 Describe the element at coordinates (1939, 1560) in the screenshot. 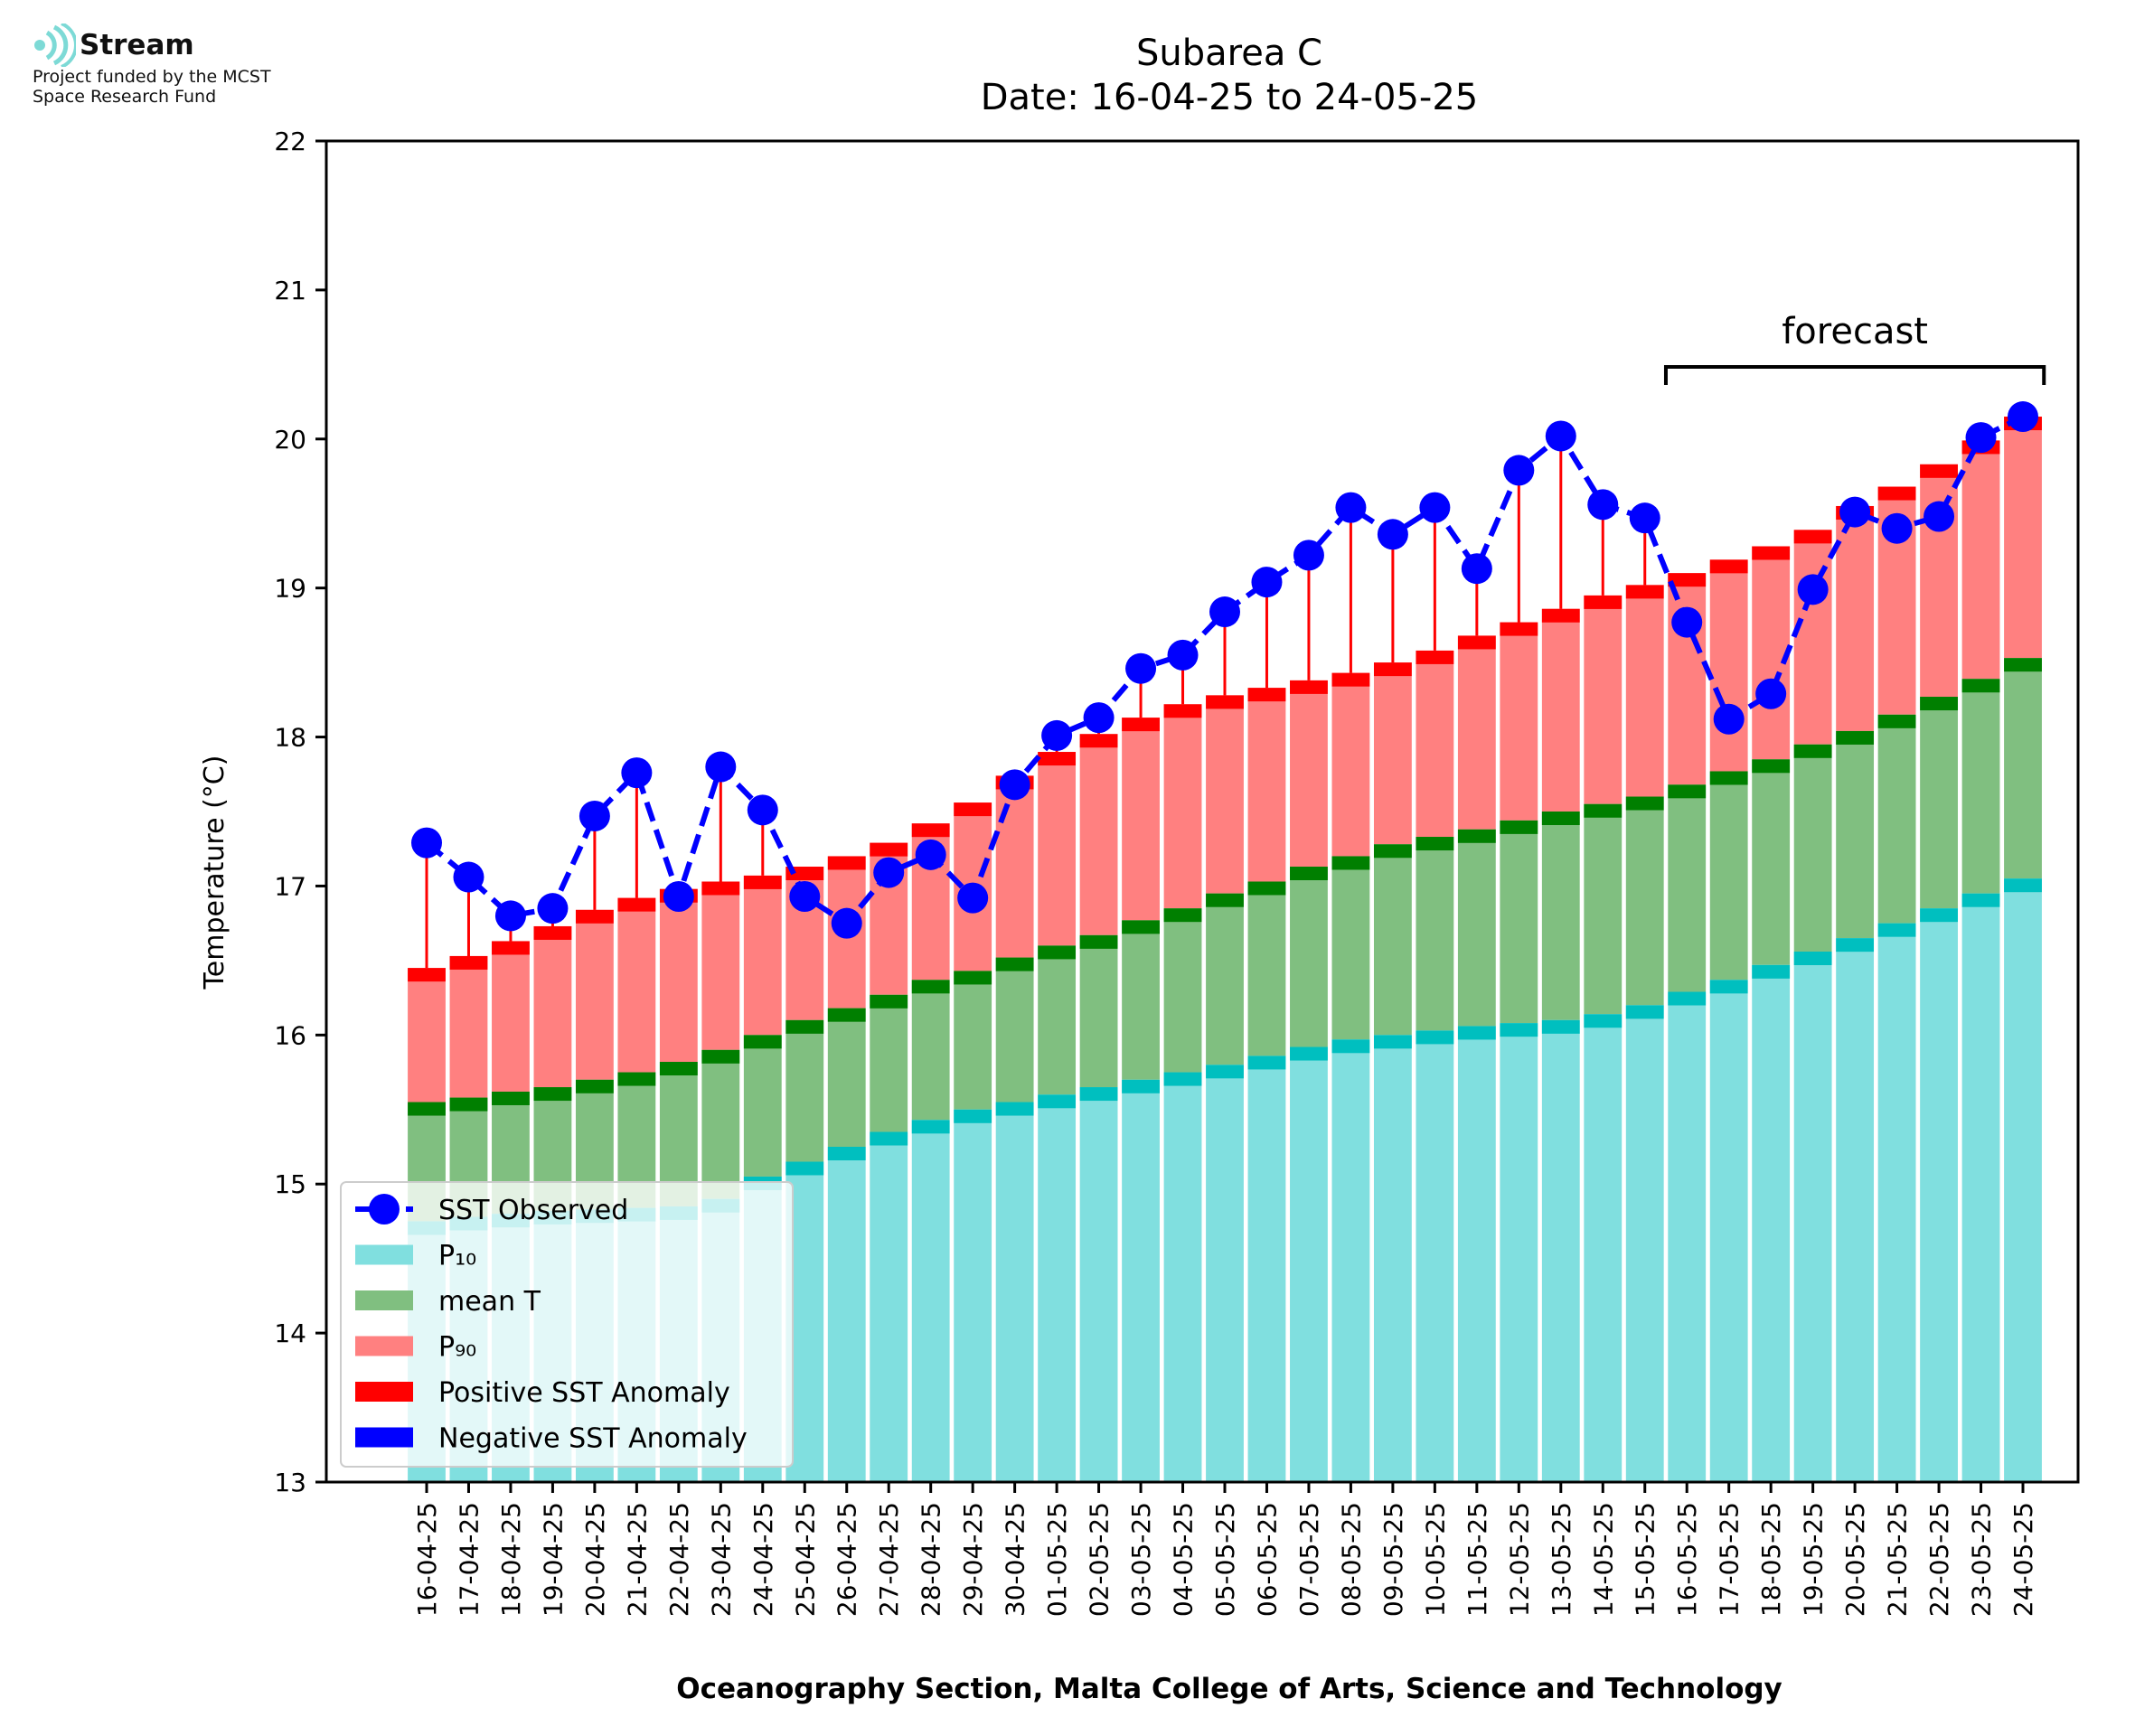

I see `x-tick-label: 22-05-25` at that location.